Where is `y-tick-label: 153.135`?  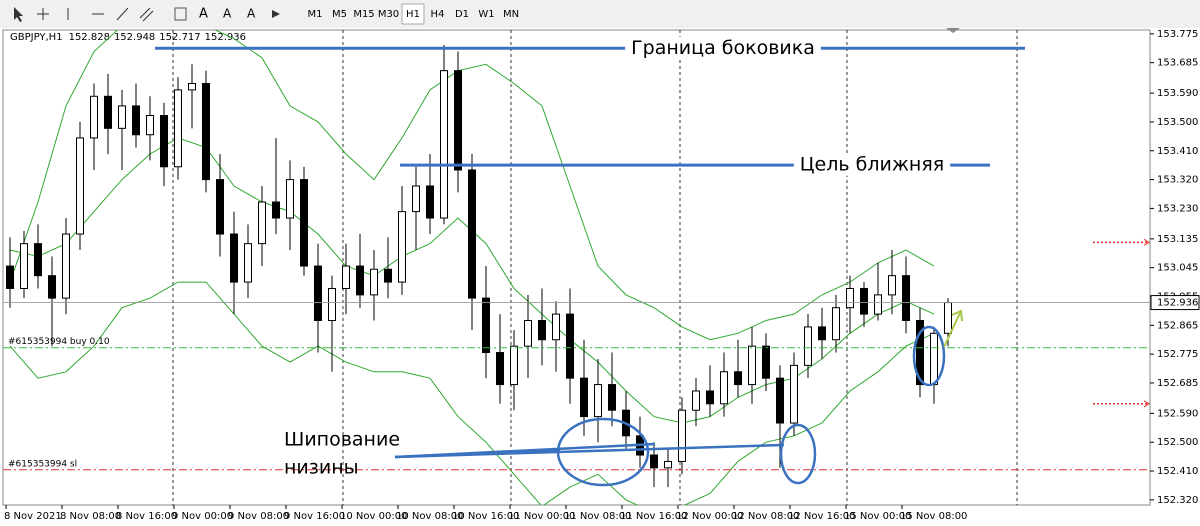
y-tick-label: 153.135 is located at coordinates (1177, 239).